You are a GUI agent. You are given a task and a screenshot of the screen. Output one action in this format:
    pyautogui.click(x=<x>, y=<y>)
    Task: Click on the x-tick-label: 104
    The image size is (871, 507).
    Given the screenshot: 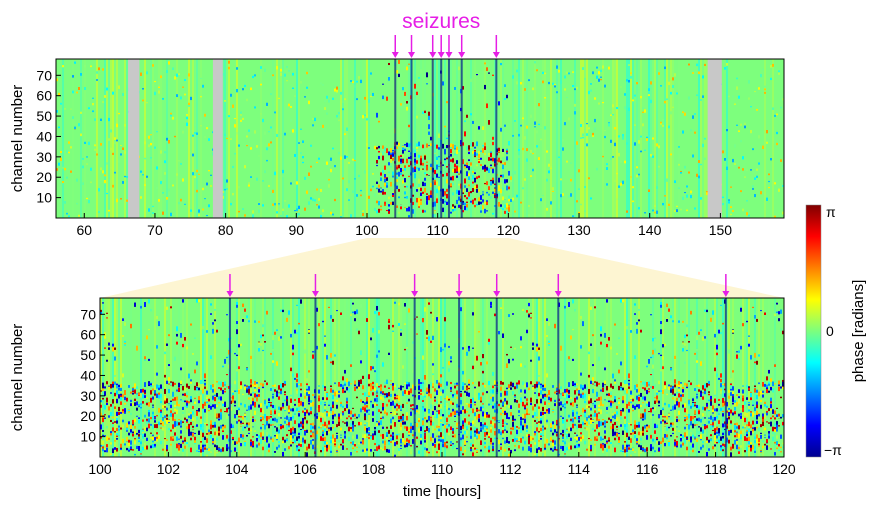 What is the action you would take?
    pyautogui.click(x=237, y=469)
    